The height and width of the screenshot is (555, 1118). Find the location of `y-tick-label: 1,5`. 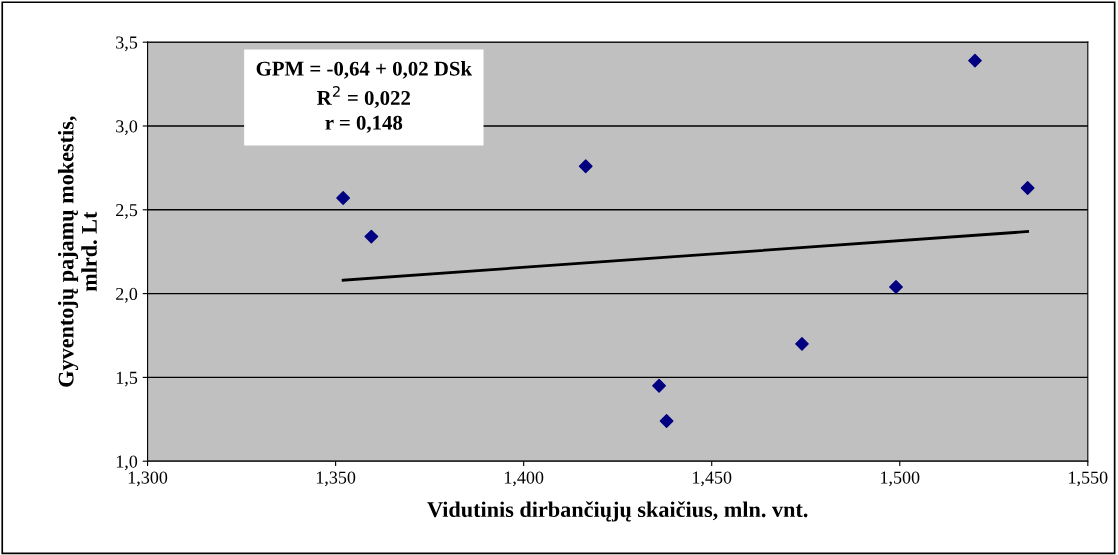

y-tick-label: 1,5 is located at coordinates (127, 379).